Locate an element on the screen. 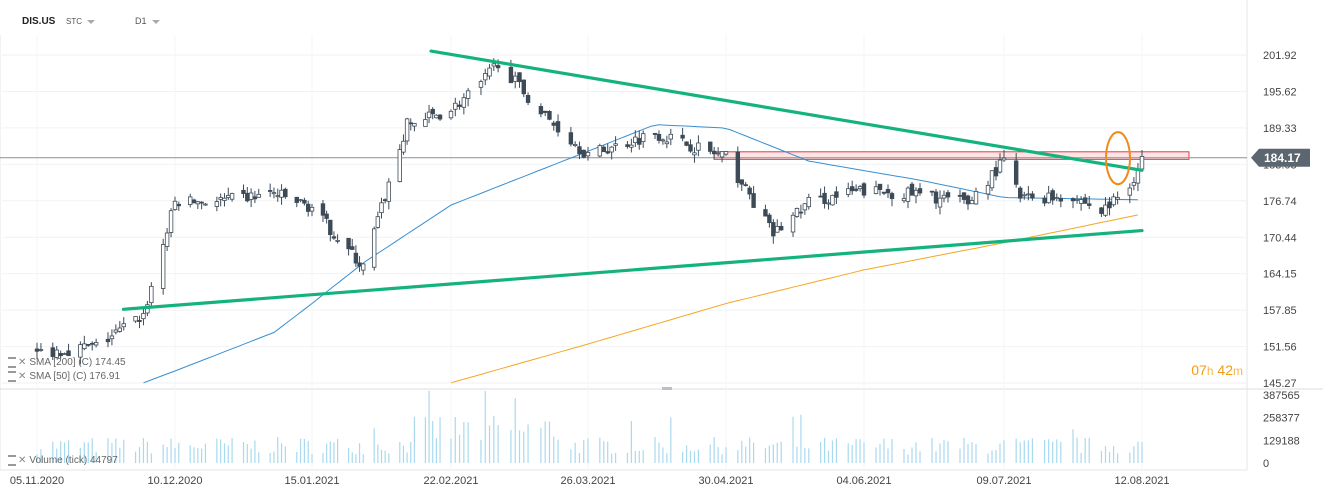  x-tick-label: 10.12.2020 is located at coordinates (174, 481).